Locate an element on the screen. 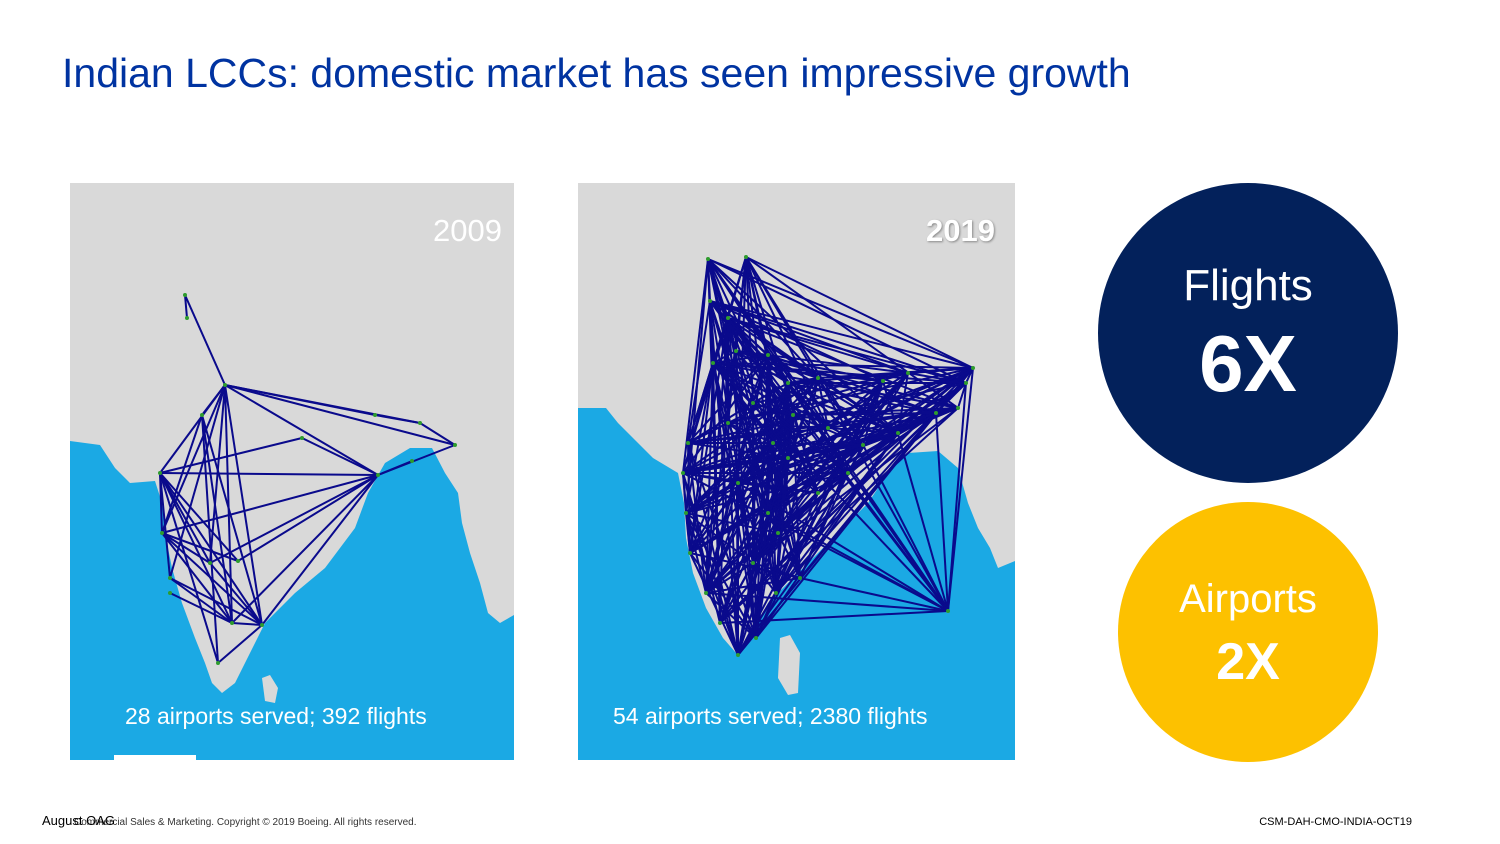 The image size is (1500, 844). flights-label: Flights is located at coordinates (1248, 285).